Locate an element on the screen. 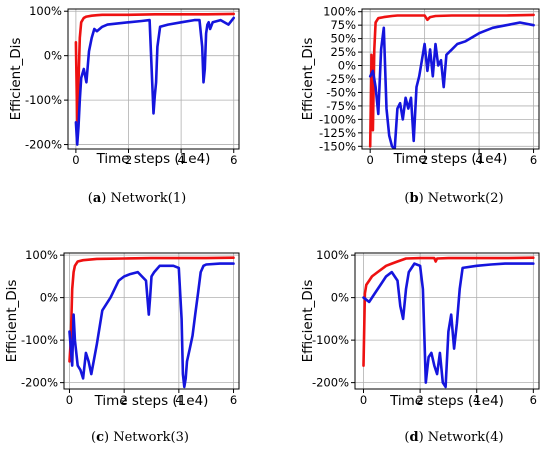  panel-caption: (a) Network(1) is located at coordinates (137, 198).